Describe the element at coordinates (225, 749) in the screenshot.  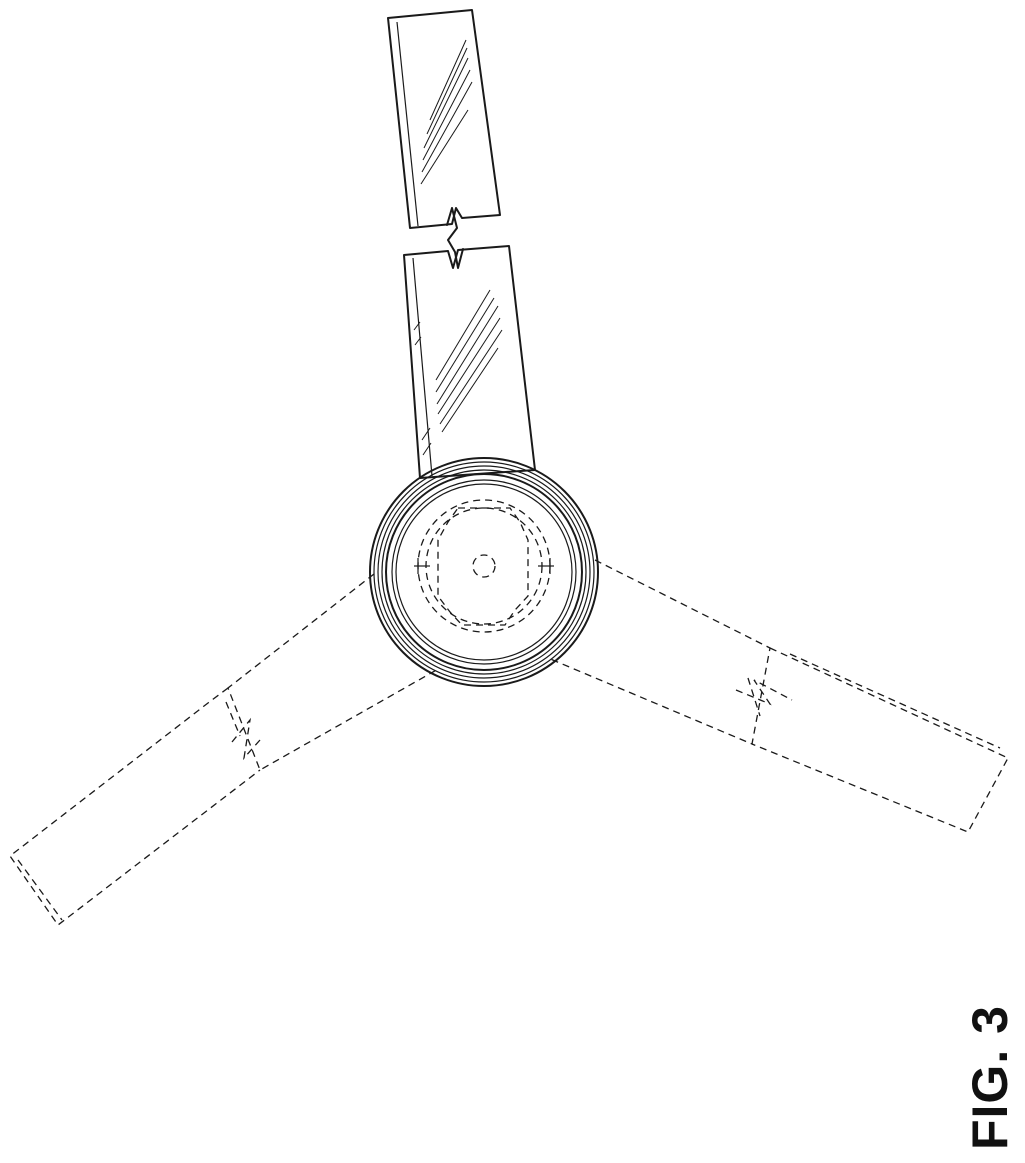
I see `phantom-blade-left` at that location.